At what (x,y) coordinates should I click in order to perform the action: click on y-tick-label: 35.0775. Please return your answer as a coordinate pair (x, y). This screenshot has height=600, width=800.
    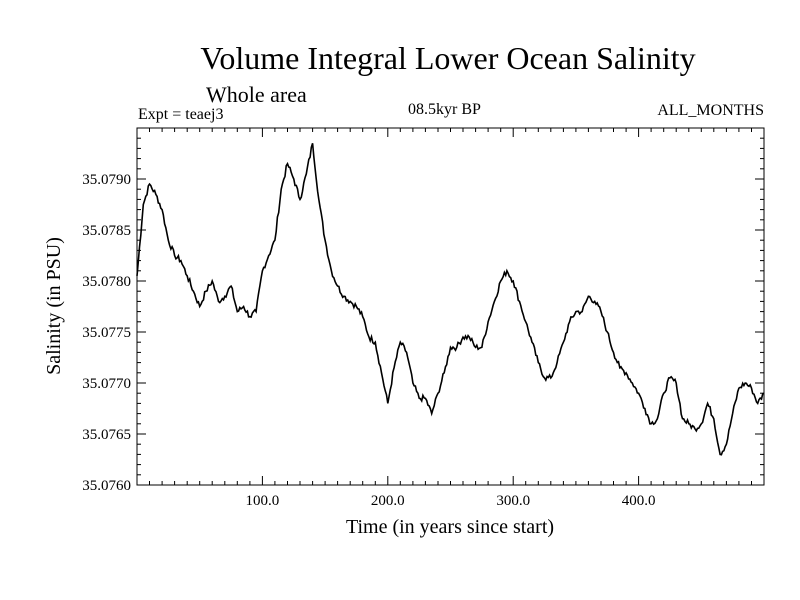
    Looking at the image, I should click on (106, 333).